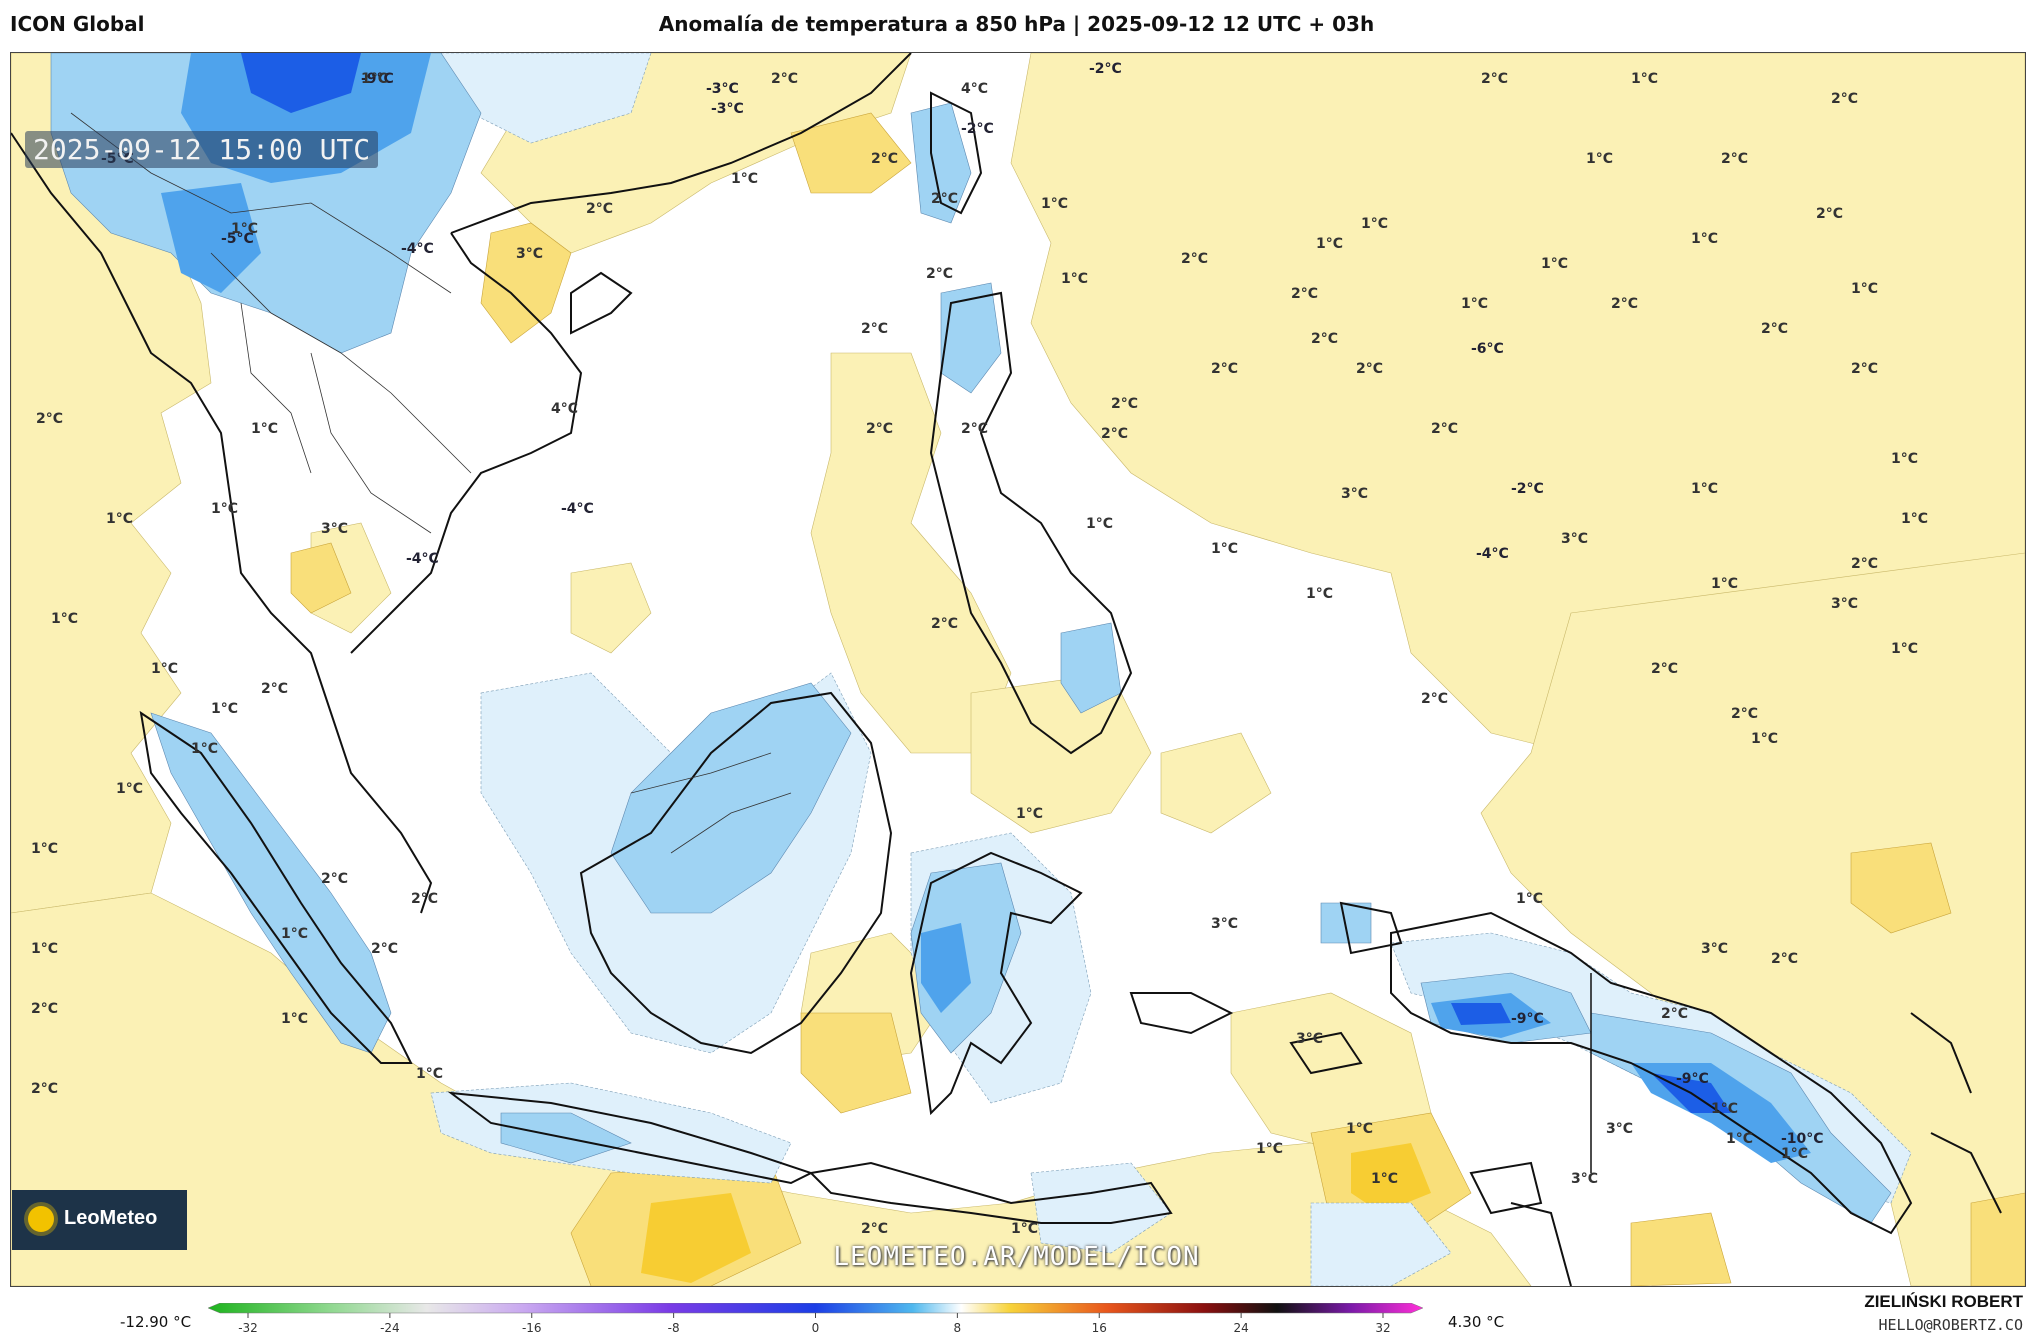 This screenshot has height=1343, width=2033. Describe the element at coordinates (156, 1322) in the screenshot. I see `colorbar-min-label: -12.90 °C` at that location.